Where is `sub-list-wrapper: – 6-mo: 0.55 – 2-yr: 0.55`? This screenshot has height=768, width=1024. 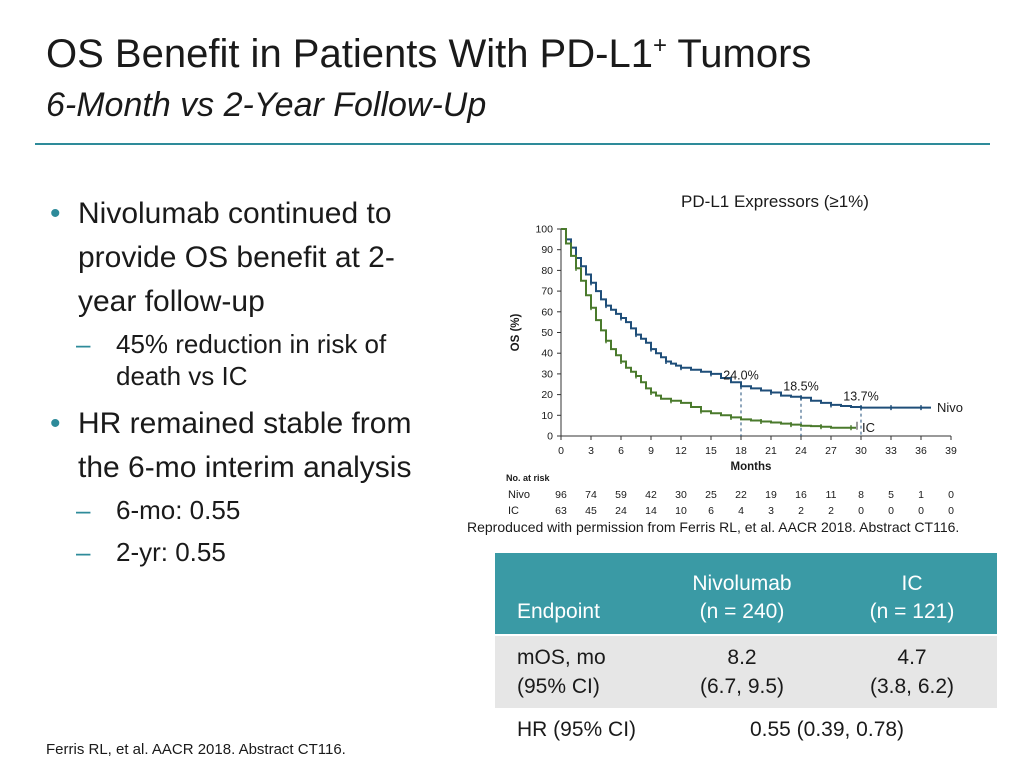 sub-list-wrapper: – 6-mo: 0.55 – 2-yr: 0.55 is located at coordinates (250, 531).